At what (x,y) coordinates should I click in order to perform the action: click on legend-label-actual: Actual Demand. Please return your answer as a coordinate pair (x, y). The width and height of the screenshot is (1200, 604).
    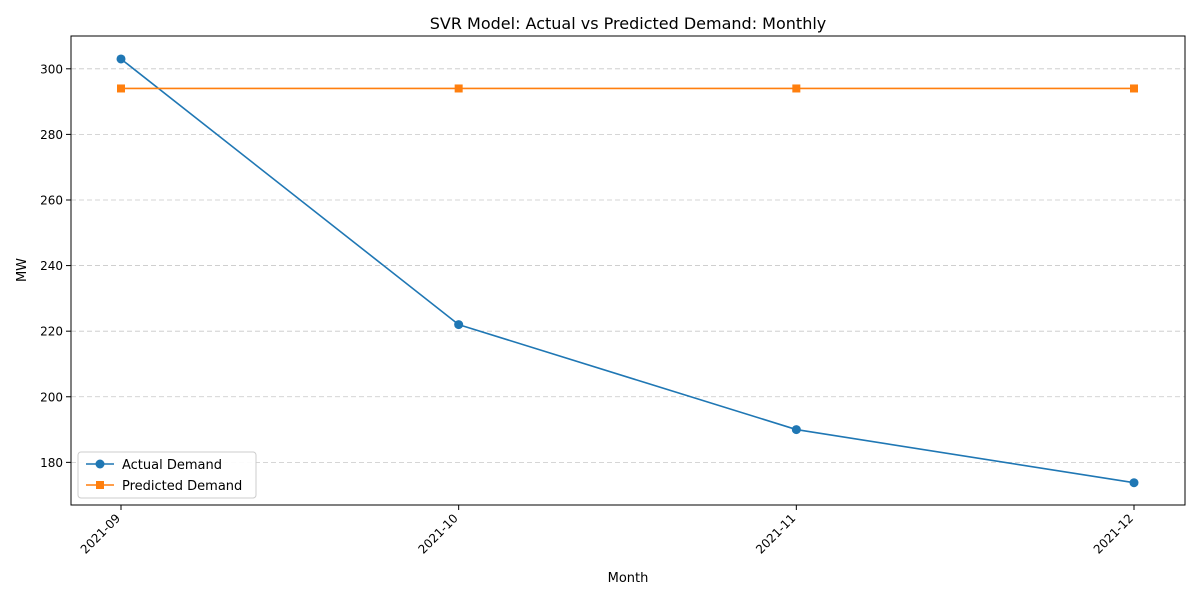
    Looking at the image, I should click on (172, 465).